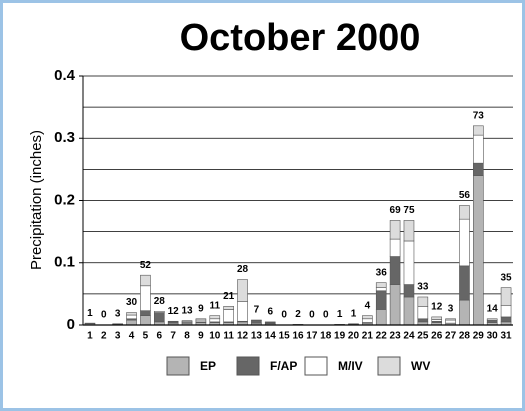 Image resolution: width=525 pixels, height=411 pixels. Describe the element at coordinates (437, 307) in the screenshot. I see `bar-label: 12` at that location.